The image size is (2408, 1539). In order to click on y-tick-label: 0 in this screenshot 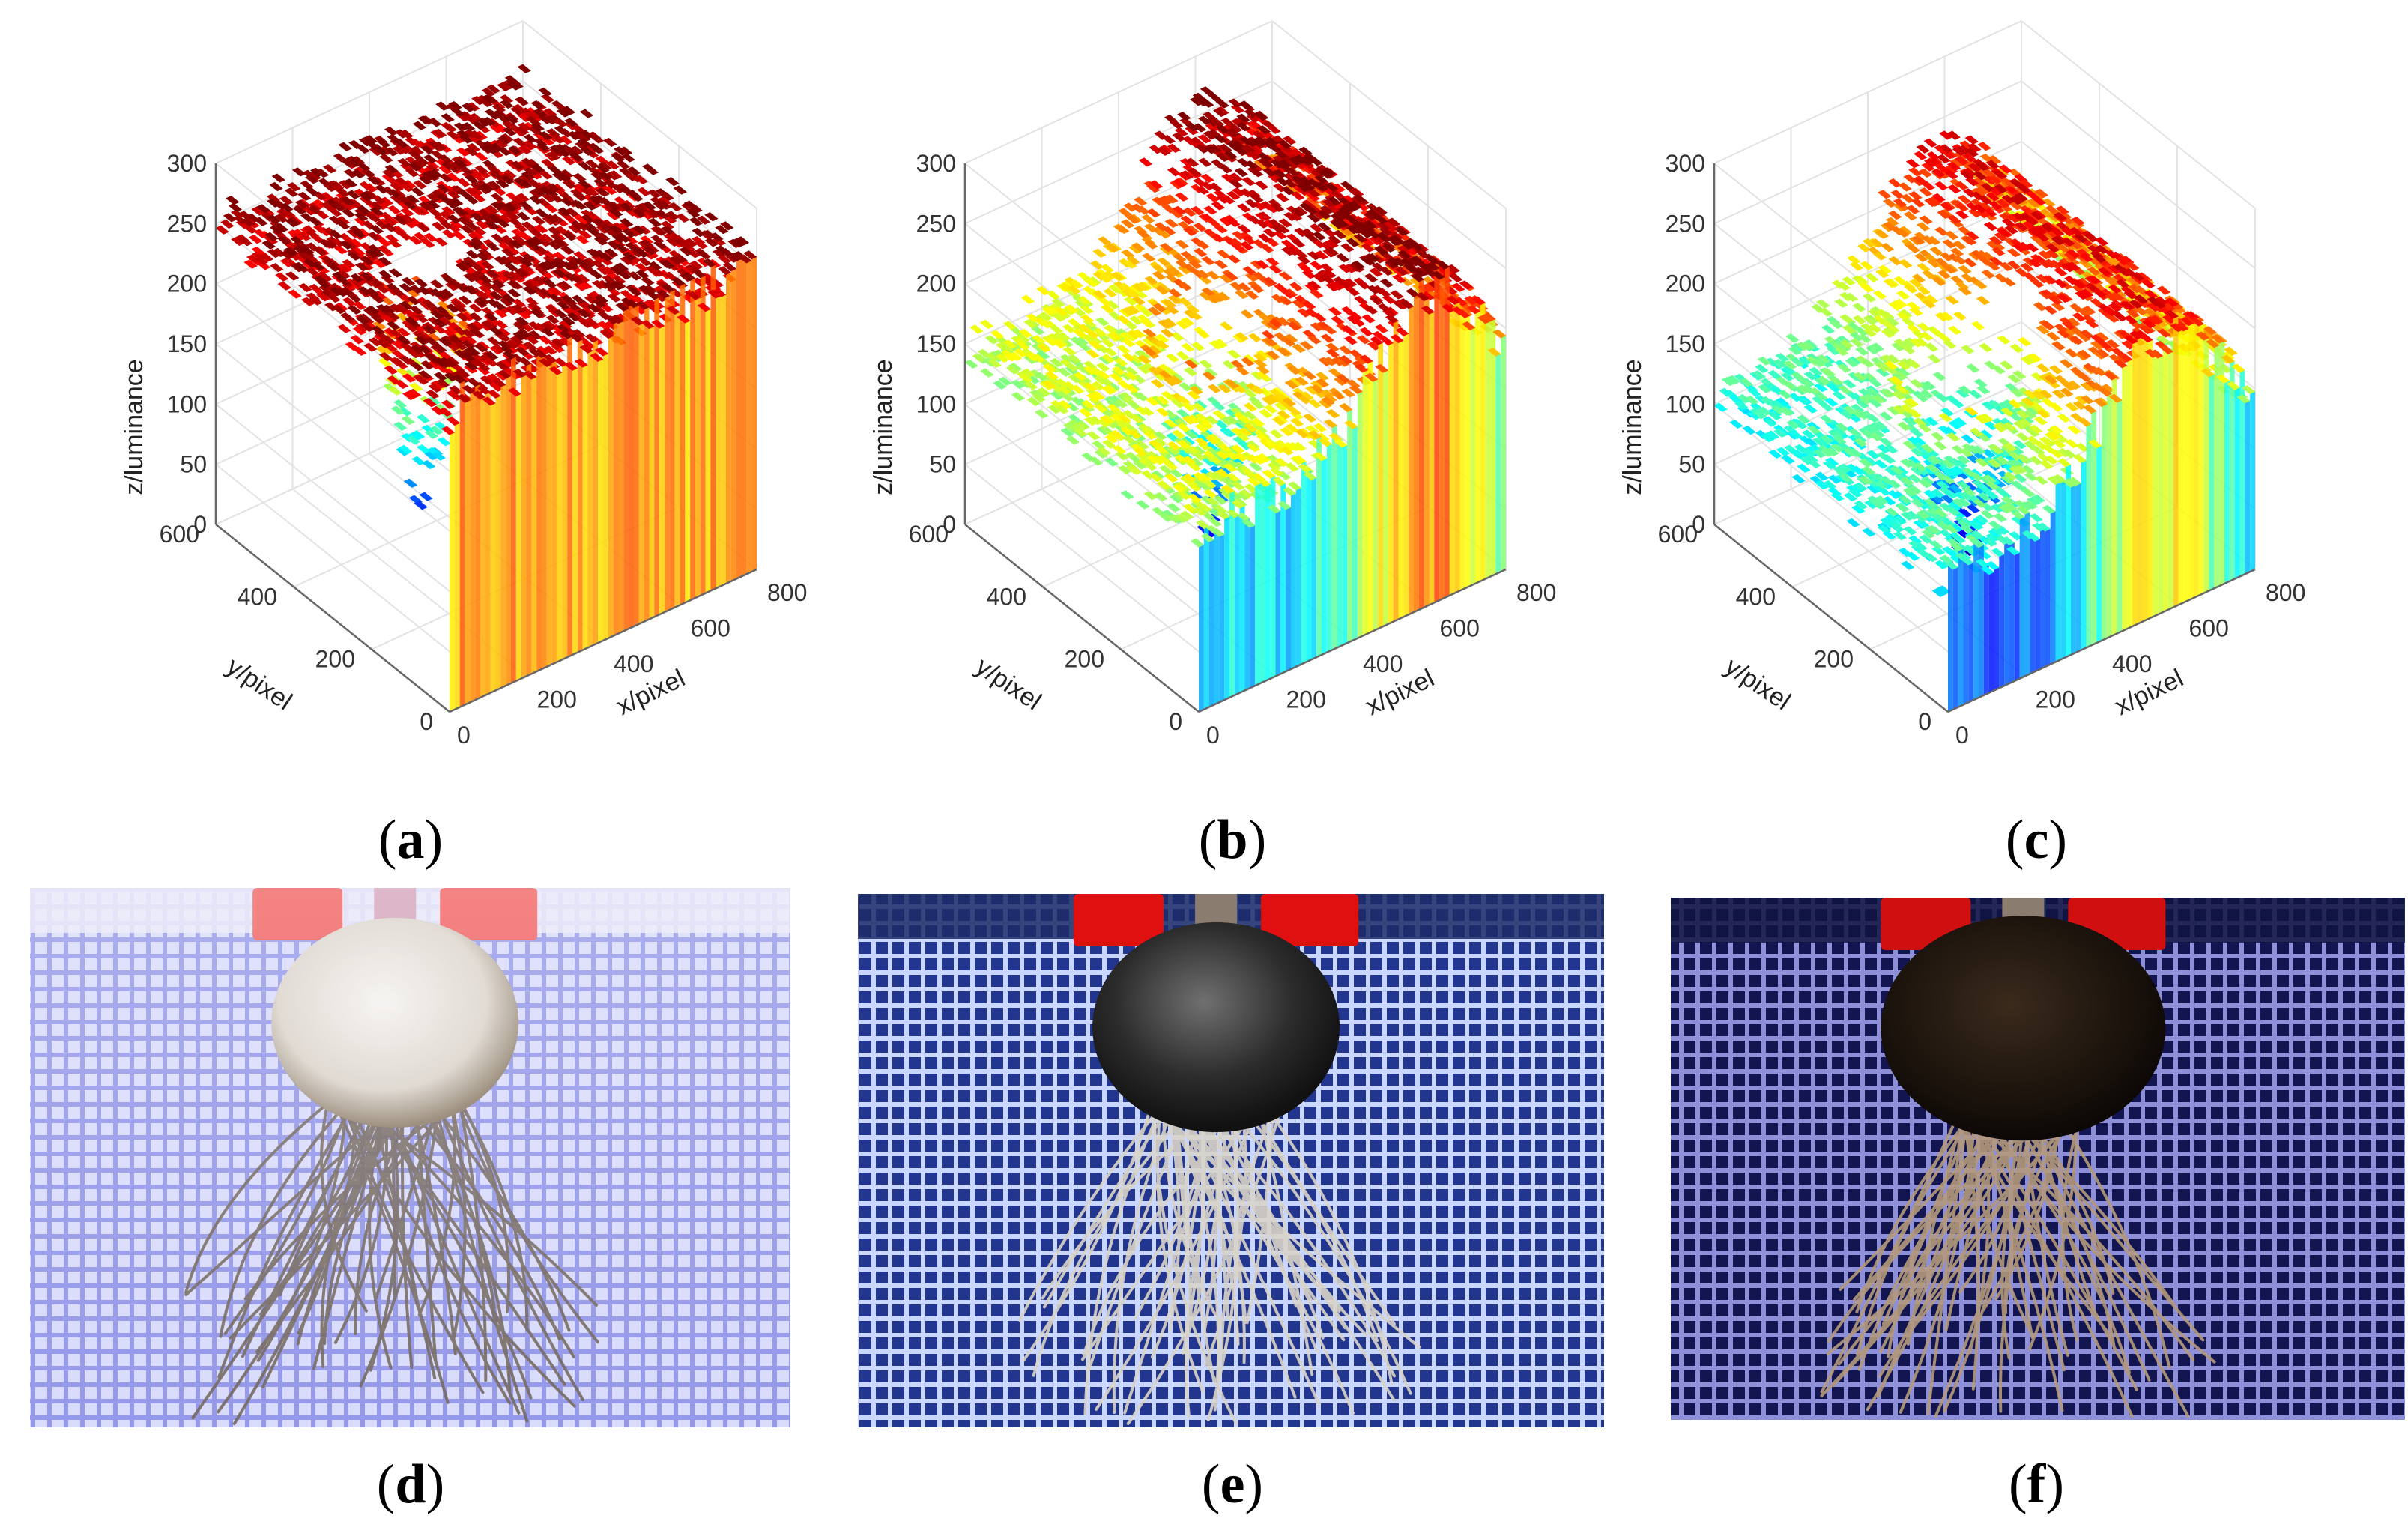, I will do `click(427, 721)`.